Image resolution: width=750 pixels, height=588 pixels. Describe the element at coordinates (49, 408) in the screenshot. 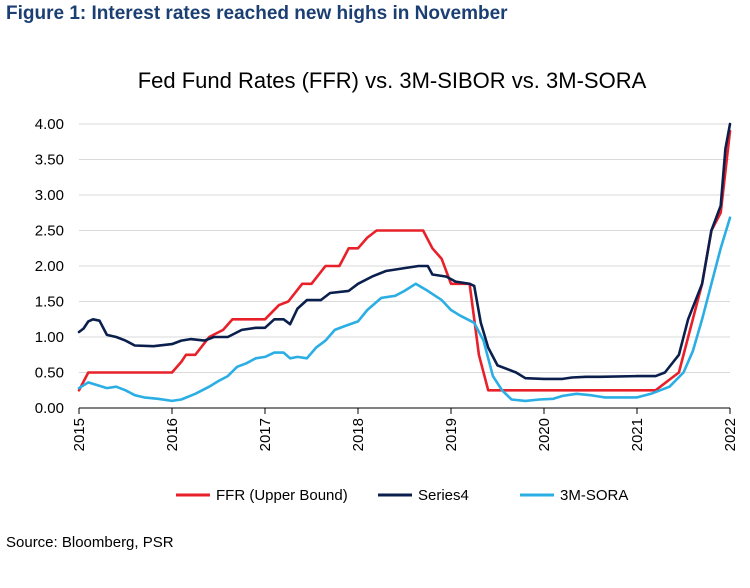

I see `y-tick-label: 0.00` at that location.